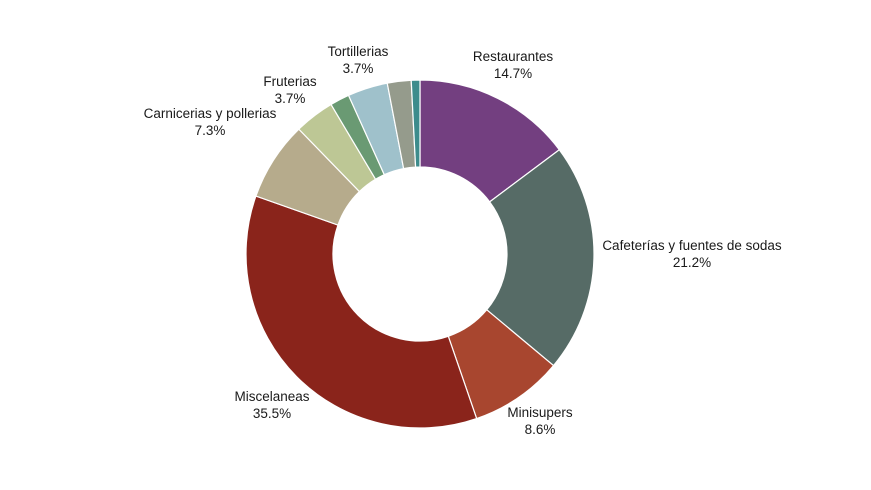 The height and width of the screenshot is (490, 871). What do you see at coordinates (692, 262) in the screenshot?
I see `slice-value-cafeterias-y-fuentes-de-sodas: 21.2%` at bounding box center [692, 262].